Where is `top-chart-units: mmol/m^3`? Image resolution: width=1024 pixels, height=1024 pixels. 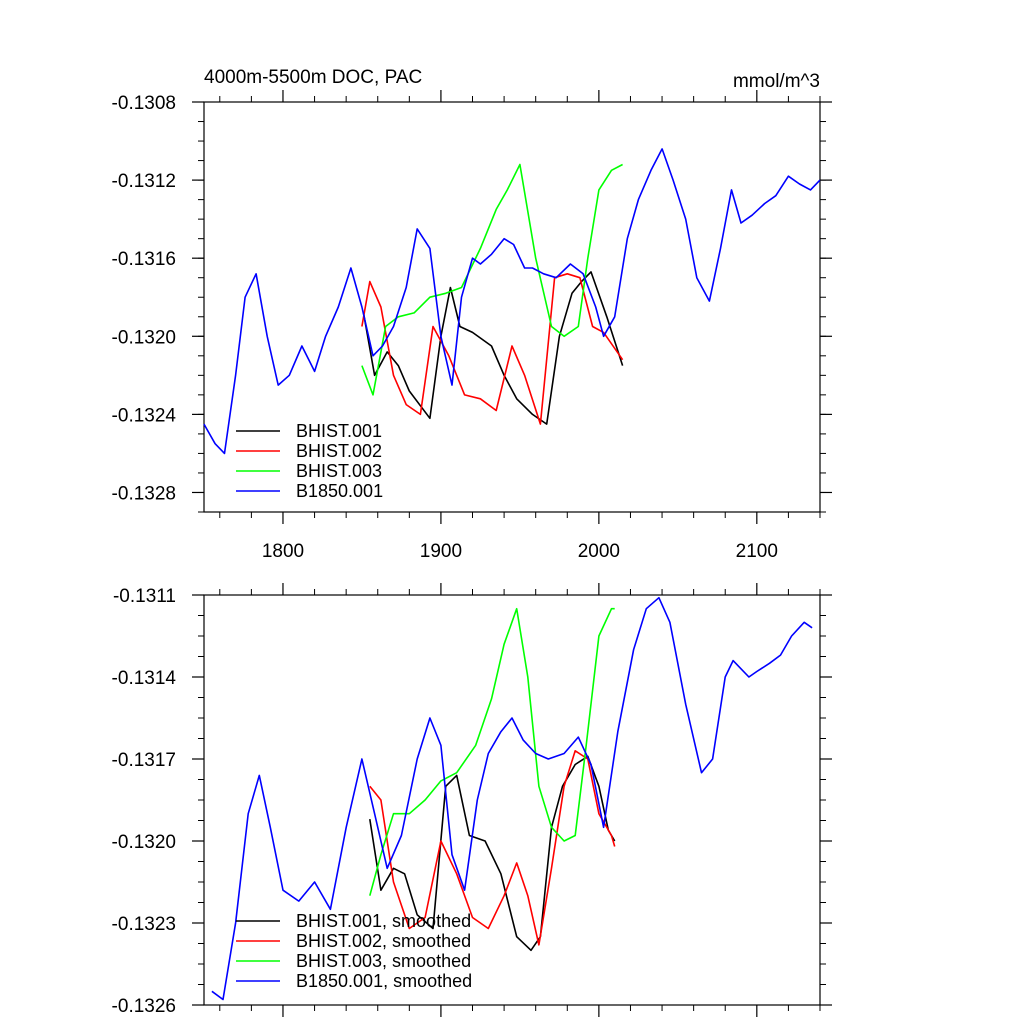 top-chart-units: mmol/m^3 is located at coordinates (776, 81).